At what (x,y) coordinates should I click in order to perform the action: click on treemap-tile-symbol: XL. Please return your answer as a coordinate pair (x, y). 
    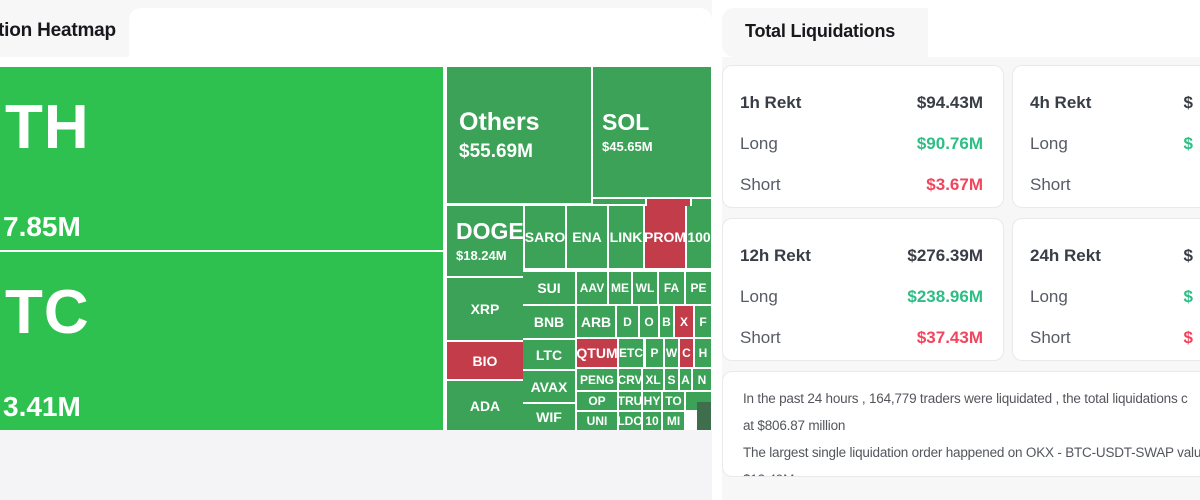
    Looking at the image, I should click on (653, 379).